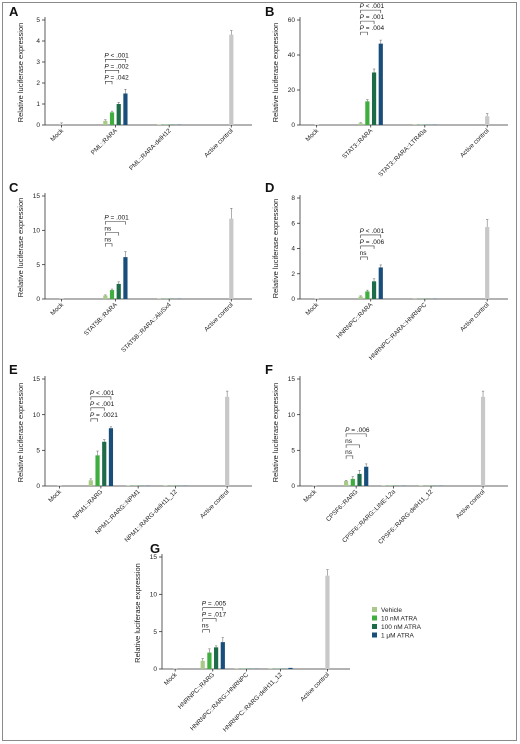 The image size is (520, 744). Describe the element at coordinates (391, 610) in the screenshot. I see `legend-label: Vehicle` at that location.